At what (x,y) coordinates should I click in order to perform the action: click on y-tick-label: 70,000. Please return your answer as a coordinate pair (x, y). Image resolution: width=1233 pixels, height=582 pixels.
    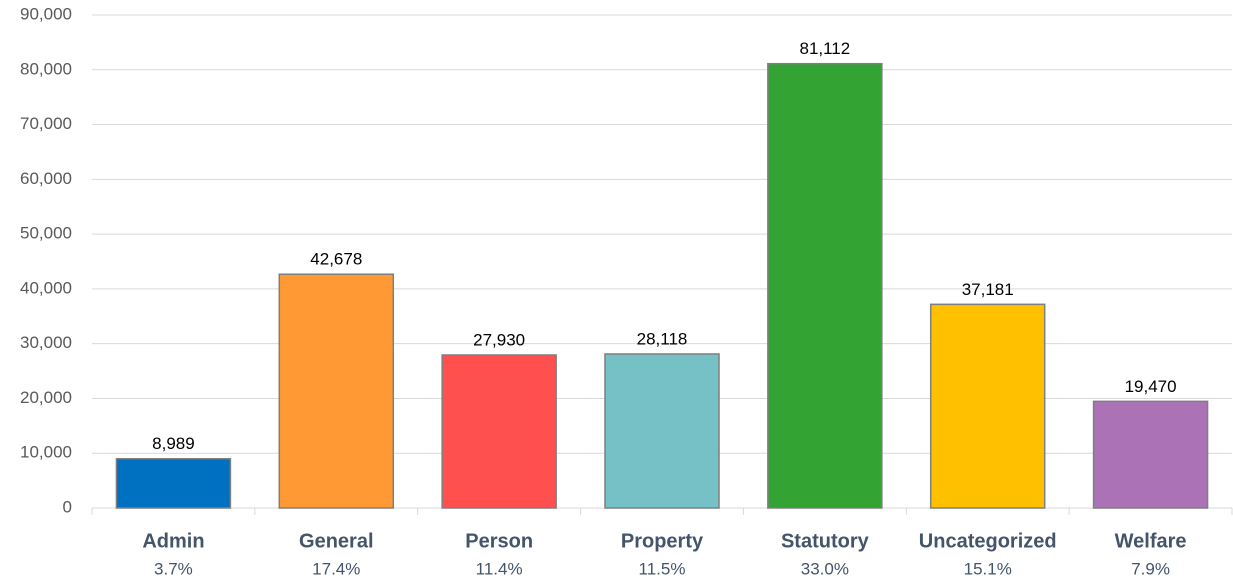
    Looking at the image, I should click on (46, 123).